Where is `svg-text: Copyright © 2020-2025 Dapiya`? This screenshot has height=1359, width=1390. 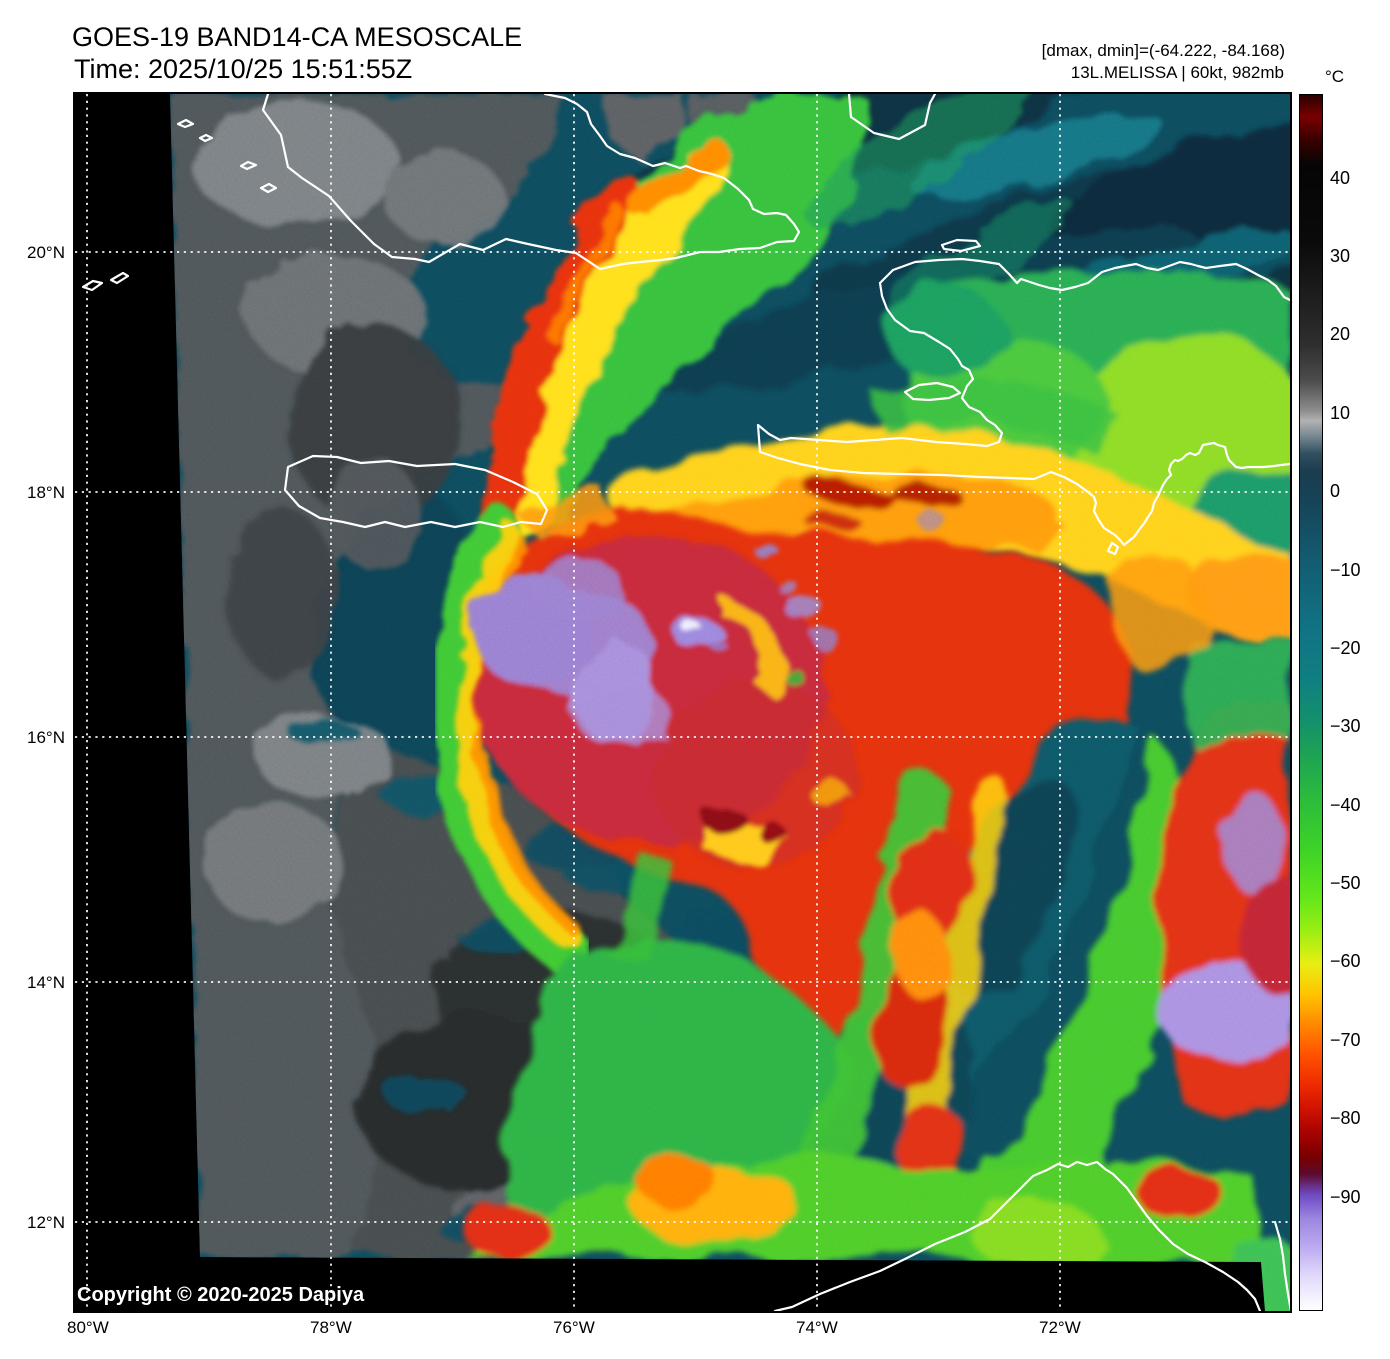
svg-text: Copyright © 2020-2025 Dapiya is located at coordinates (221, 1295).